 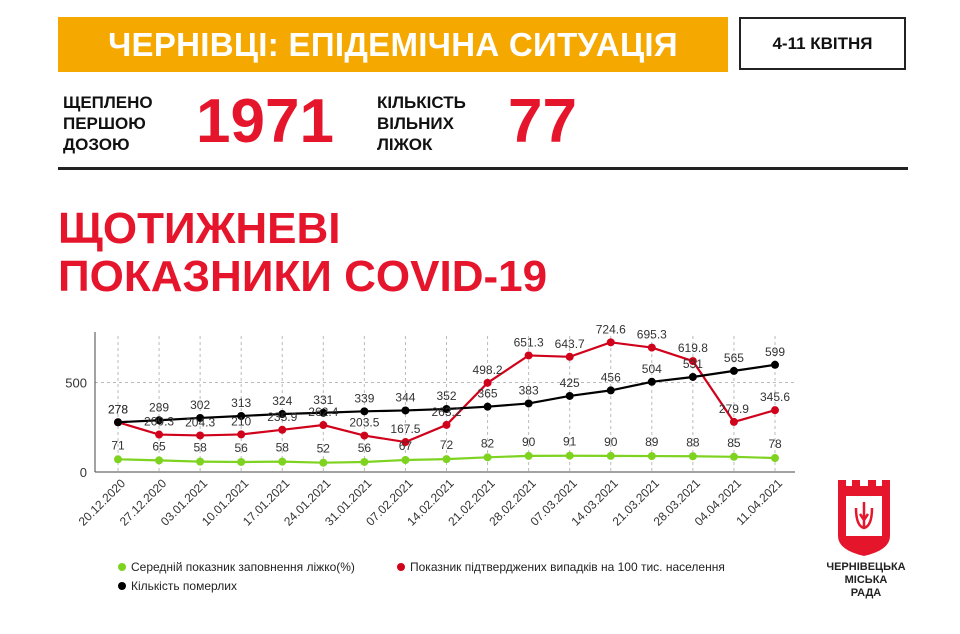 What do you see at coordinates (542, 121) in the screenshot?
I see `free-beds-value: 77` at bounding box center [542, 121].